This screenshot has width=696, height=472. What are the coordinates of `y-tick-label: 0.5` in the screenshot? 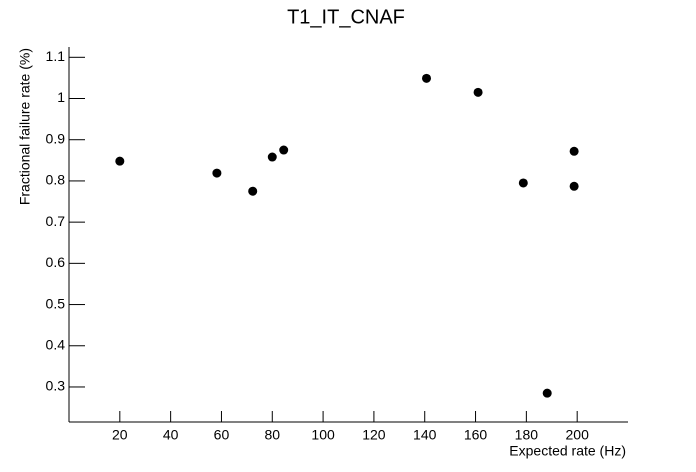 It's located at (56, 303).